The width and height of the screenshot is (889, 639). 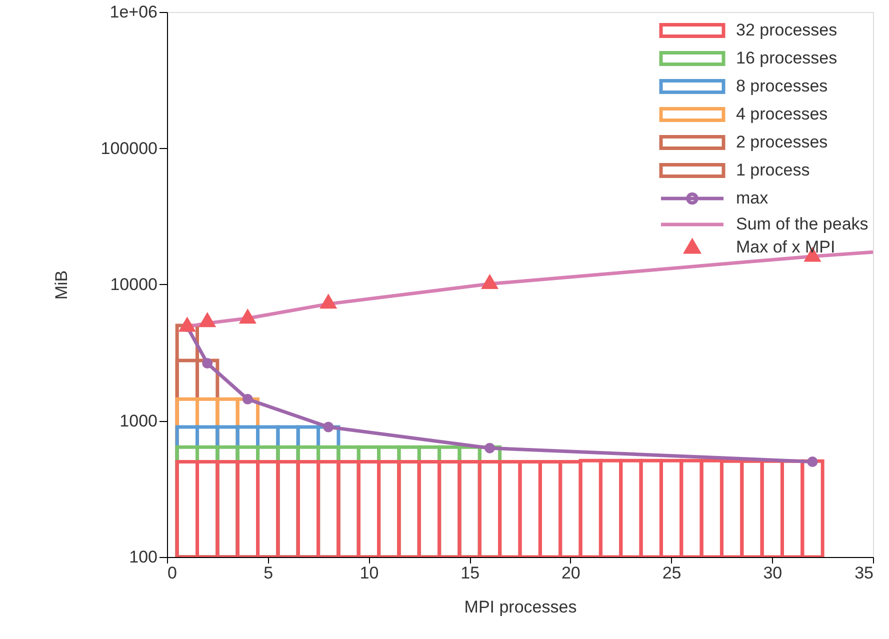 I want to click on x-tick-label: 30, so click(x=772, y=573).